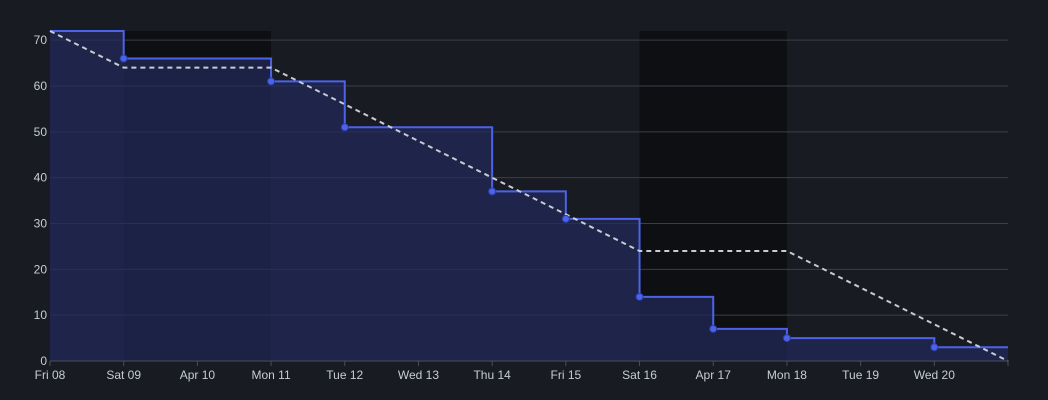 The image size is (1048, 400). I want to click on x-tick-label: Fri 15, so click(566, 375).